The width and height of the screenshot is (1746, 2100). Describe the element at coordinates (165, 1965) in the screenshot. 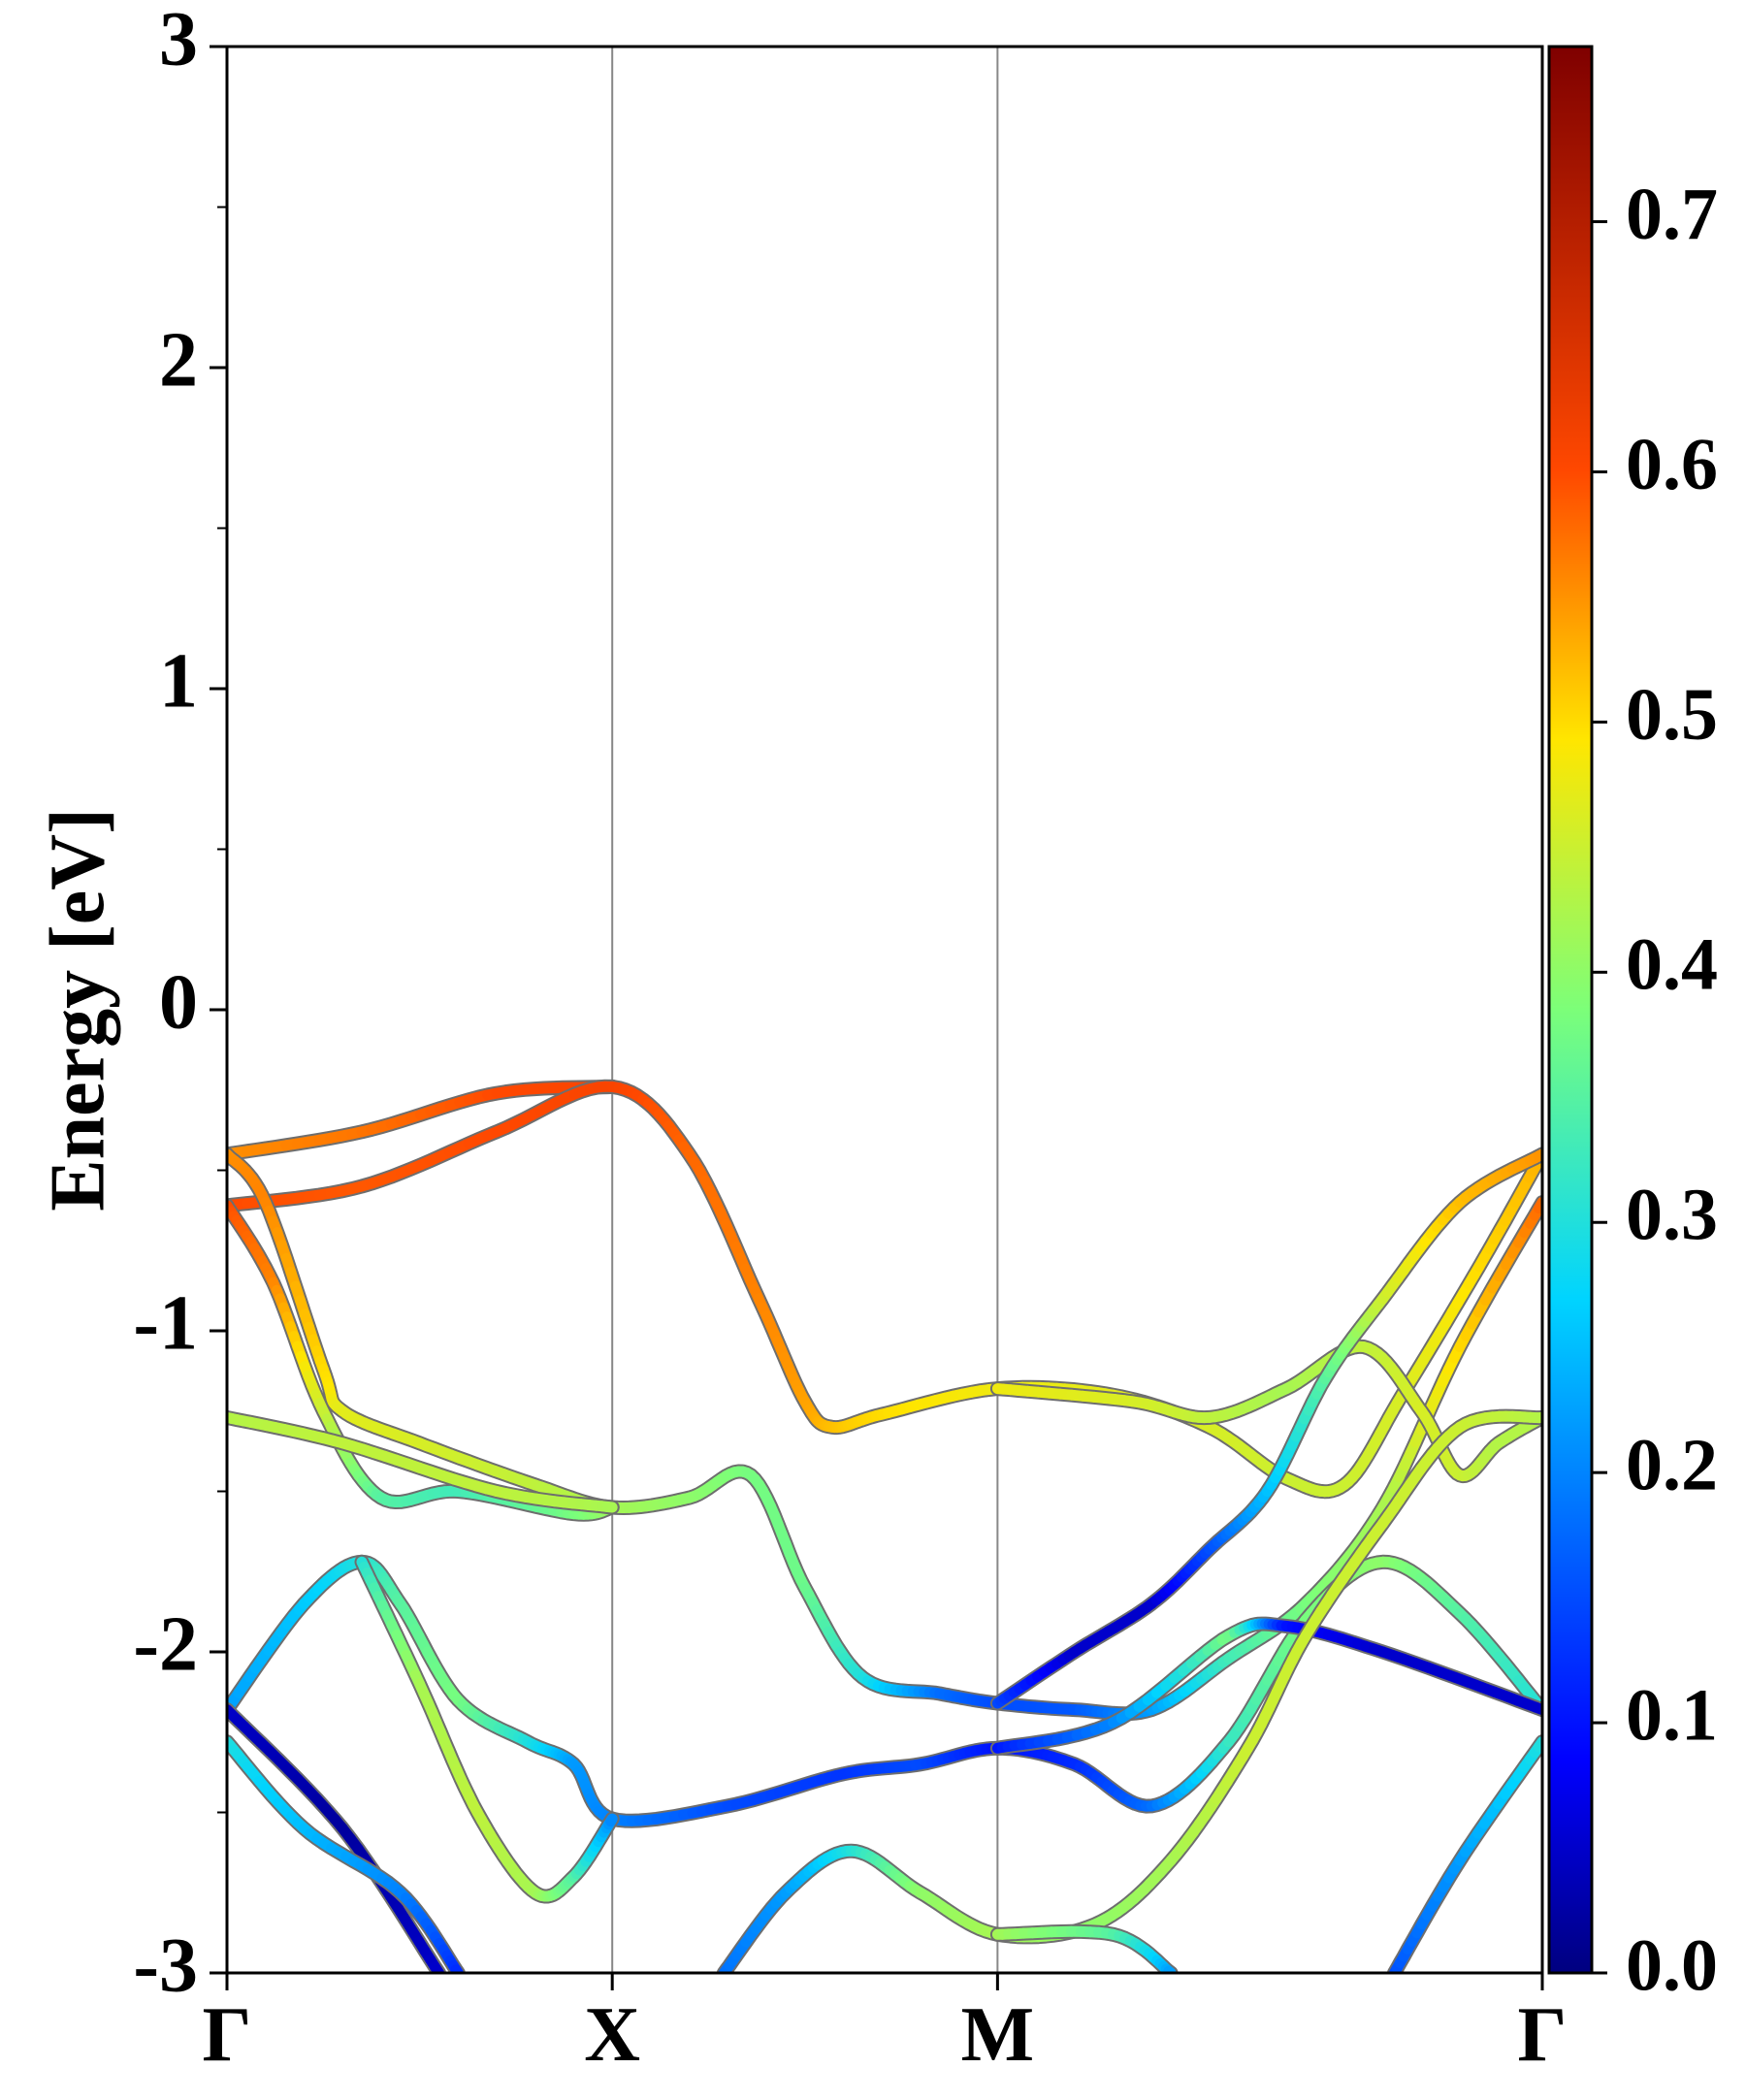

I see `y-tick-label: -3` at that location.